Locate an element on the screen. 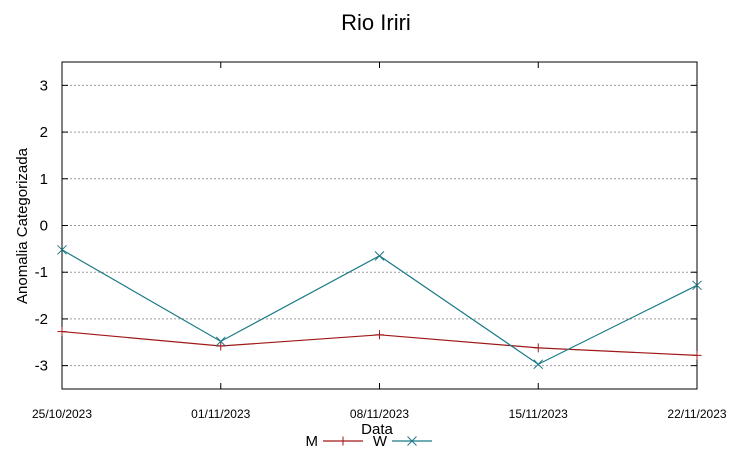 The image size is (752, 459). legend-label: M is located at coordinates (312, 441).